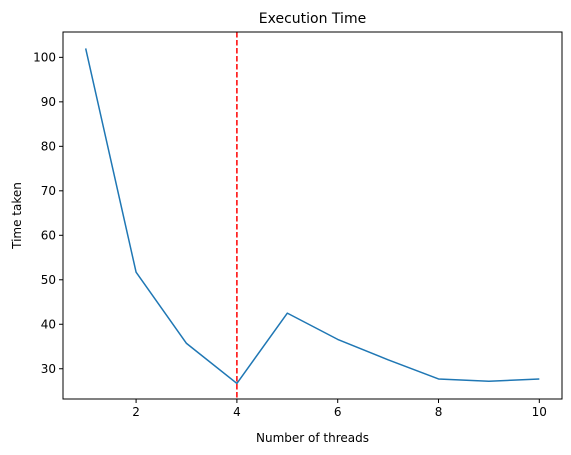 Image resolution: width=571 pixels, height=455 pixels. Describe the element at coordinates (44, 57) in the screenshot. I see `y-tick-label: 100` at that location.